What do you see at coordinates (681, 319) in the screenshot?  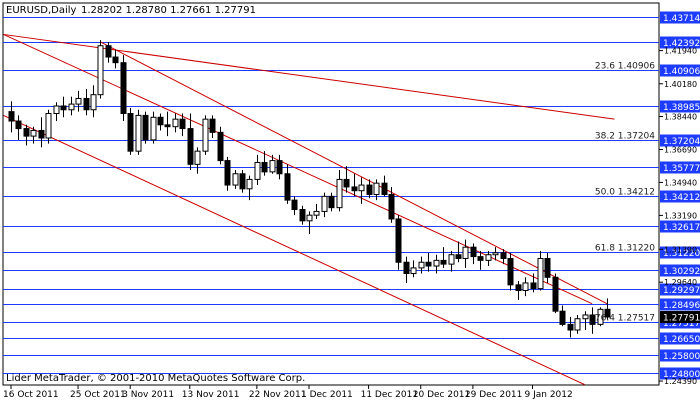 I see `current-price-label: 1.27791` at bounding box center [681, 319].